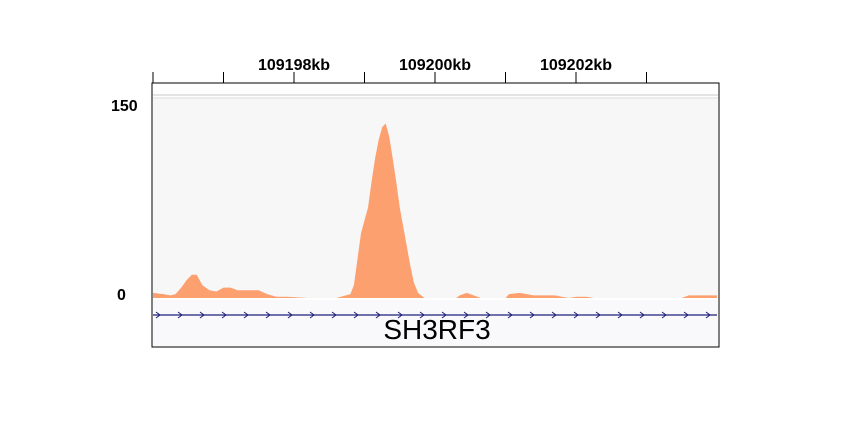 This screenshot has width=850, height=430. I want to click on y-axis-max-label: 150, so click(124, 106).